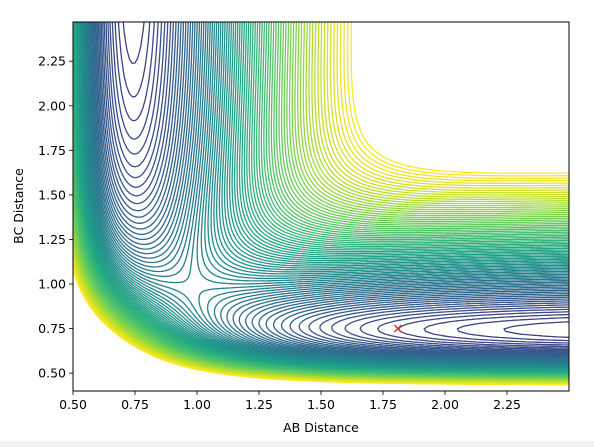 Image resolution: width=594 pixels, height=447 pixels. What do you see at coordinates (73, 404) in the screenshot?
I see `x-tick-label: 0.50` at bounding box center [73, 404].